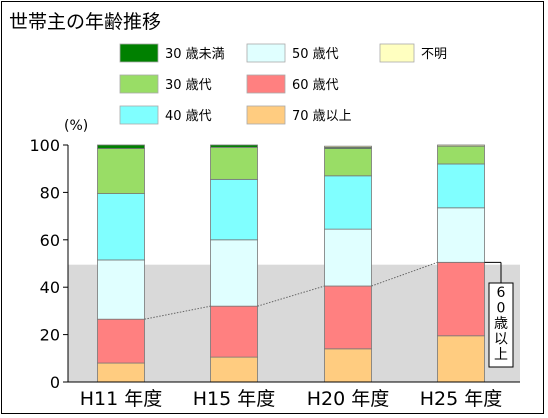  What do you see at coordinates (195, 54) in the screenshot?
I see `legend-label: 30 歳未満` at bounding box center [195, 54].